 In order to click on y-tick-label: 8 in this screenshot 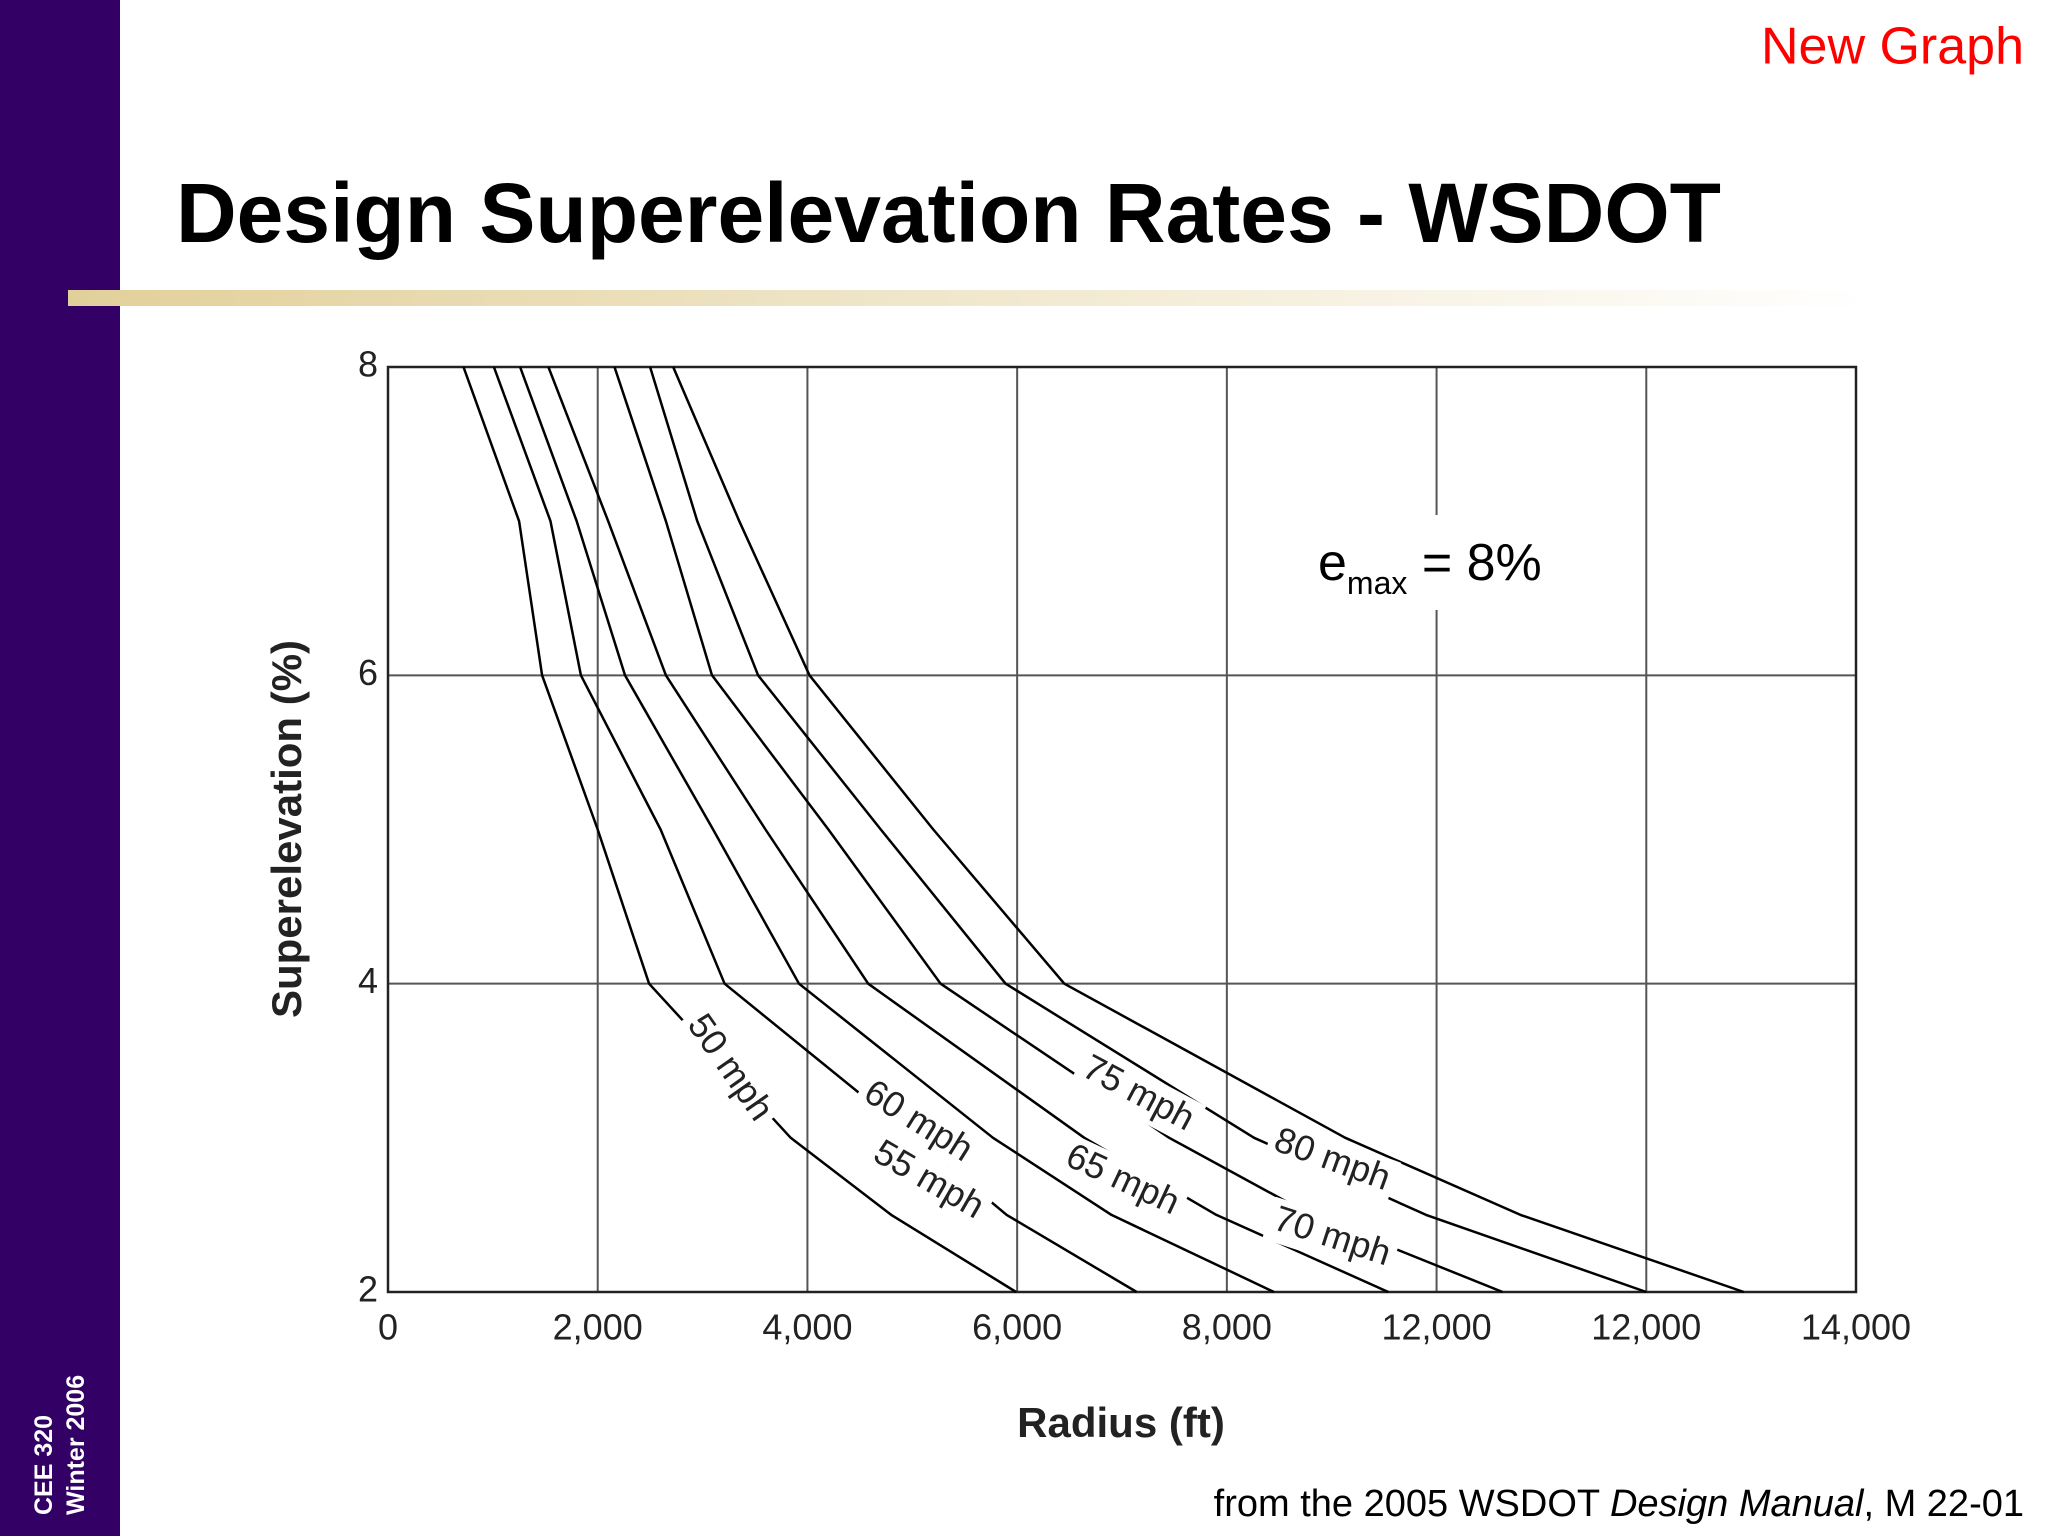, I will do `click(368, 364)`.